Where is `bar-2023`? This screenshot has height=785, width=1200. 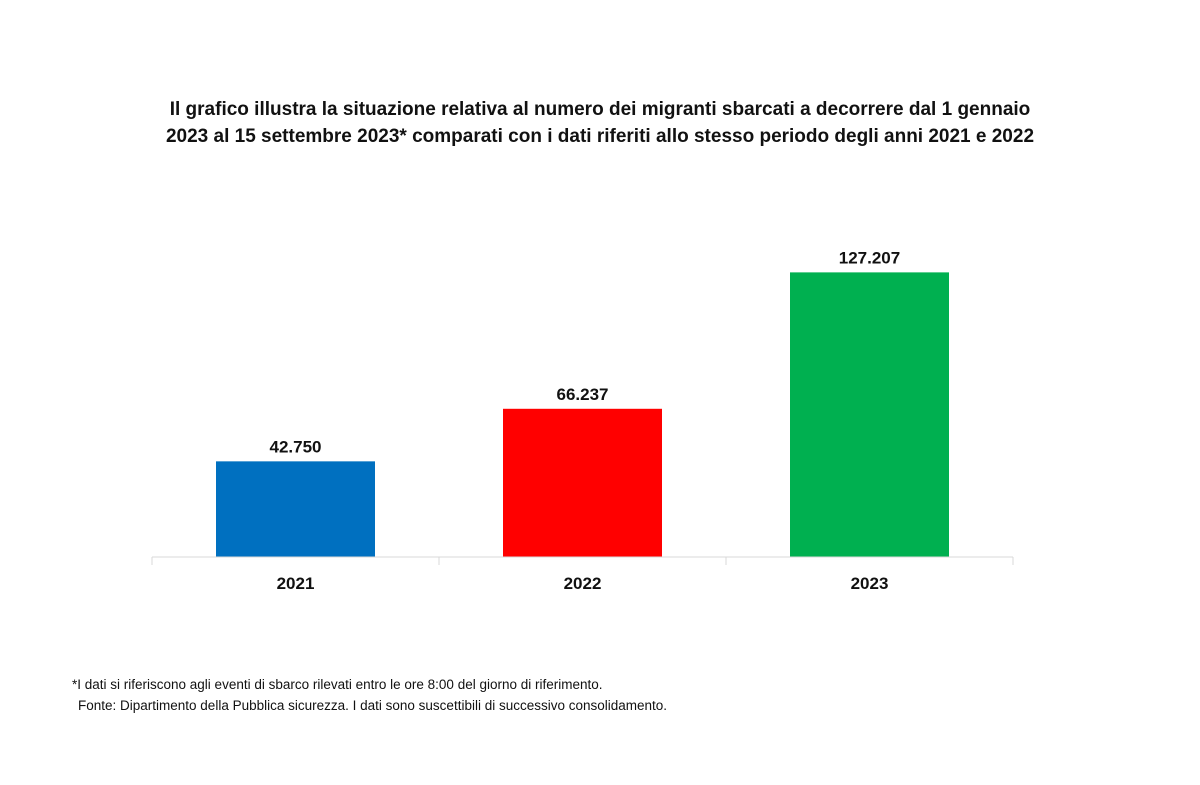 bar-2023 is located at coordinates (869, 414).